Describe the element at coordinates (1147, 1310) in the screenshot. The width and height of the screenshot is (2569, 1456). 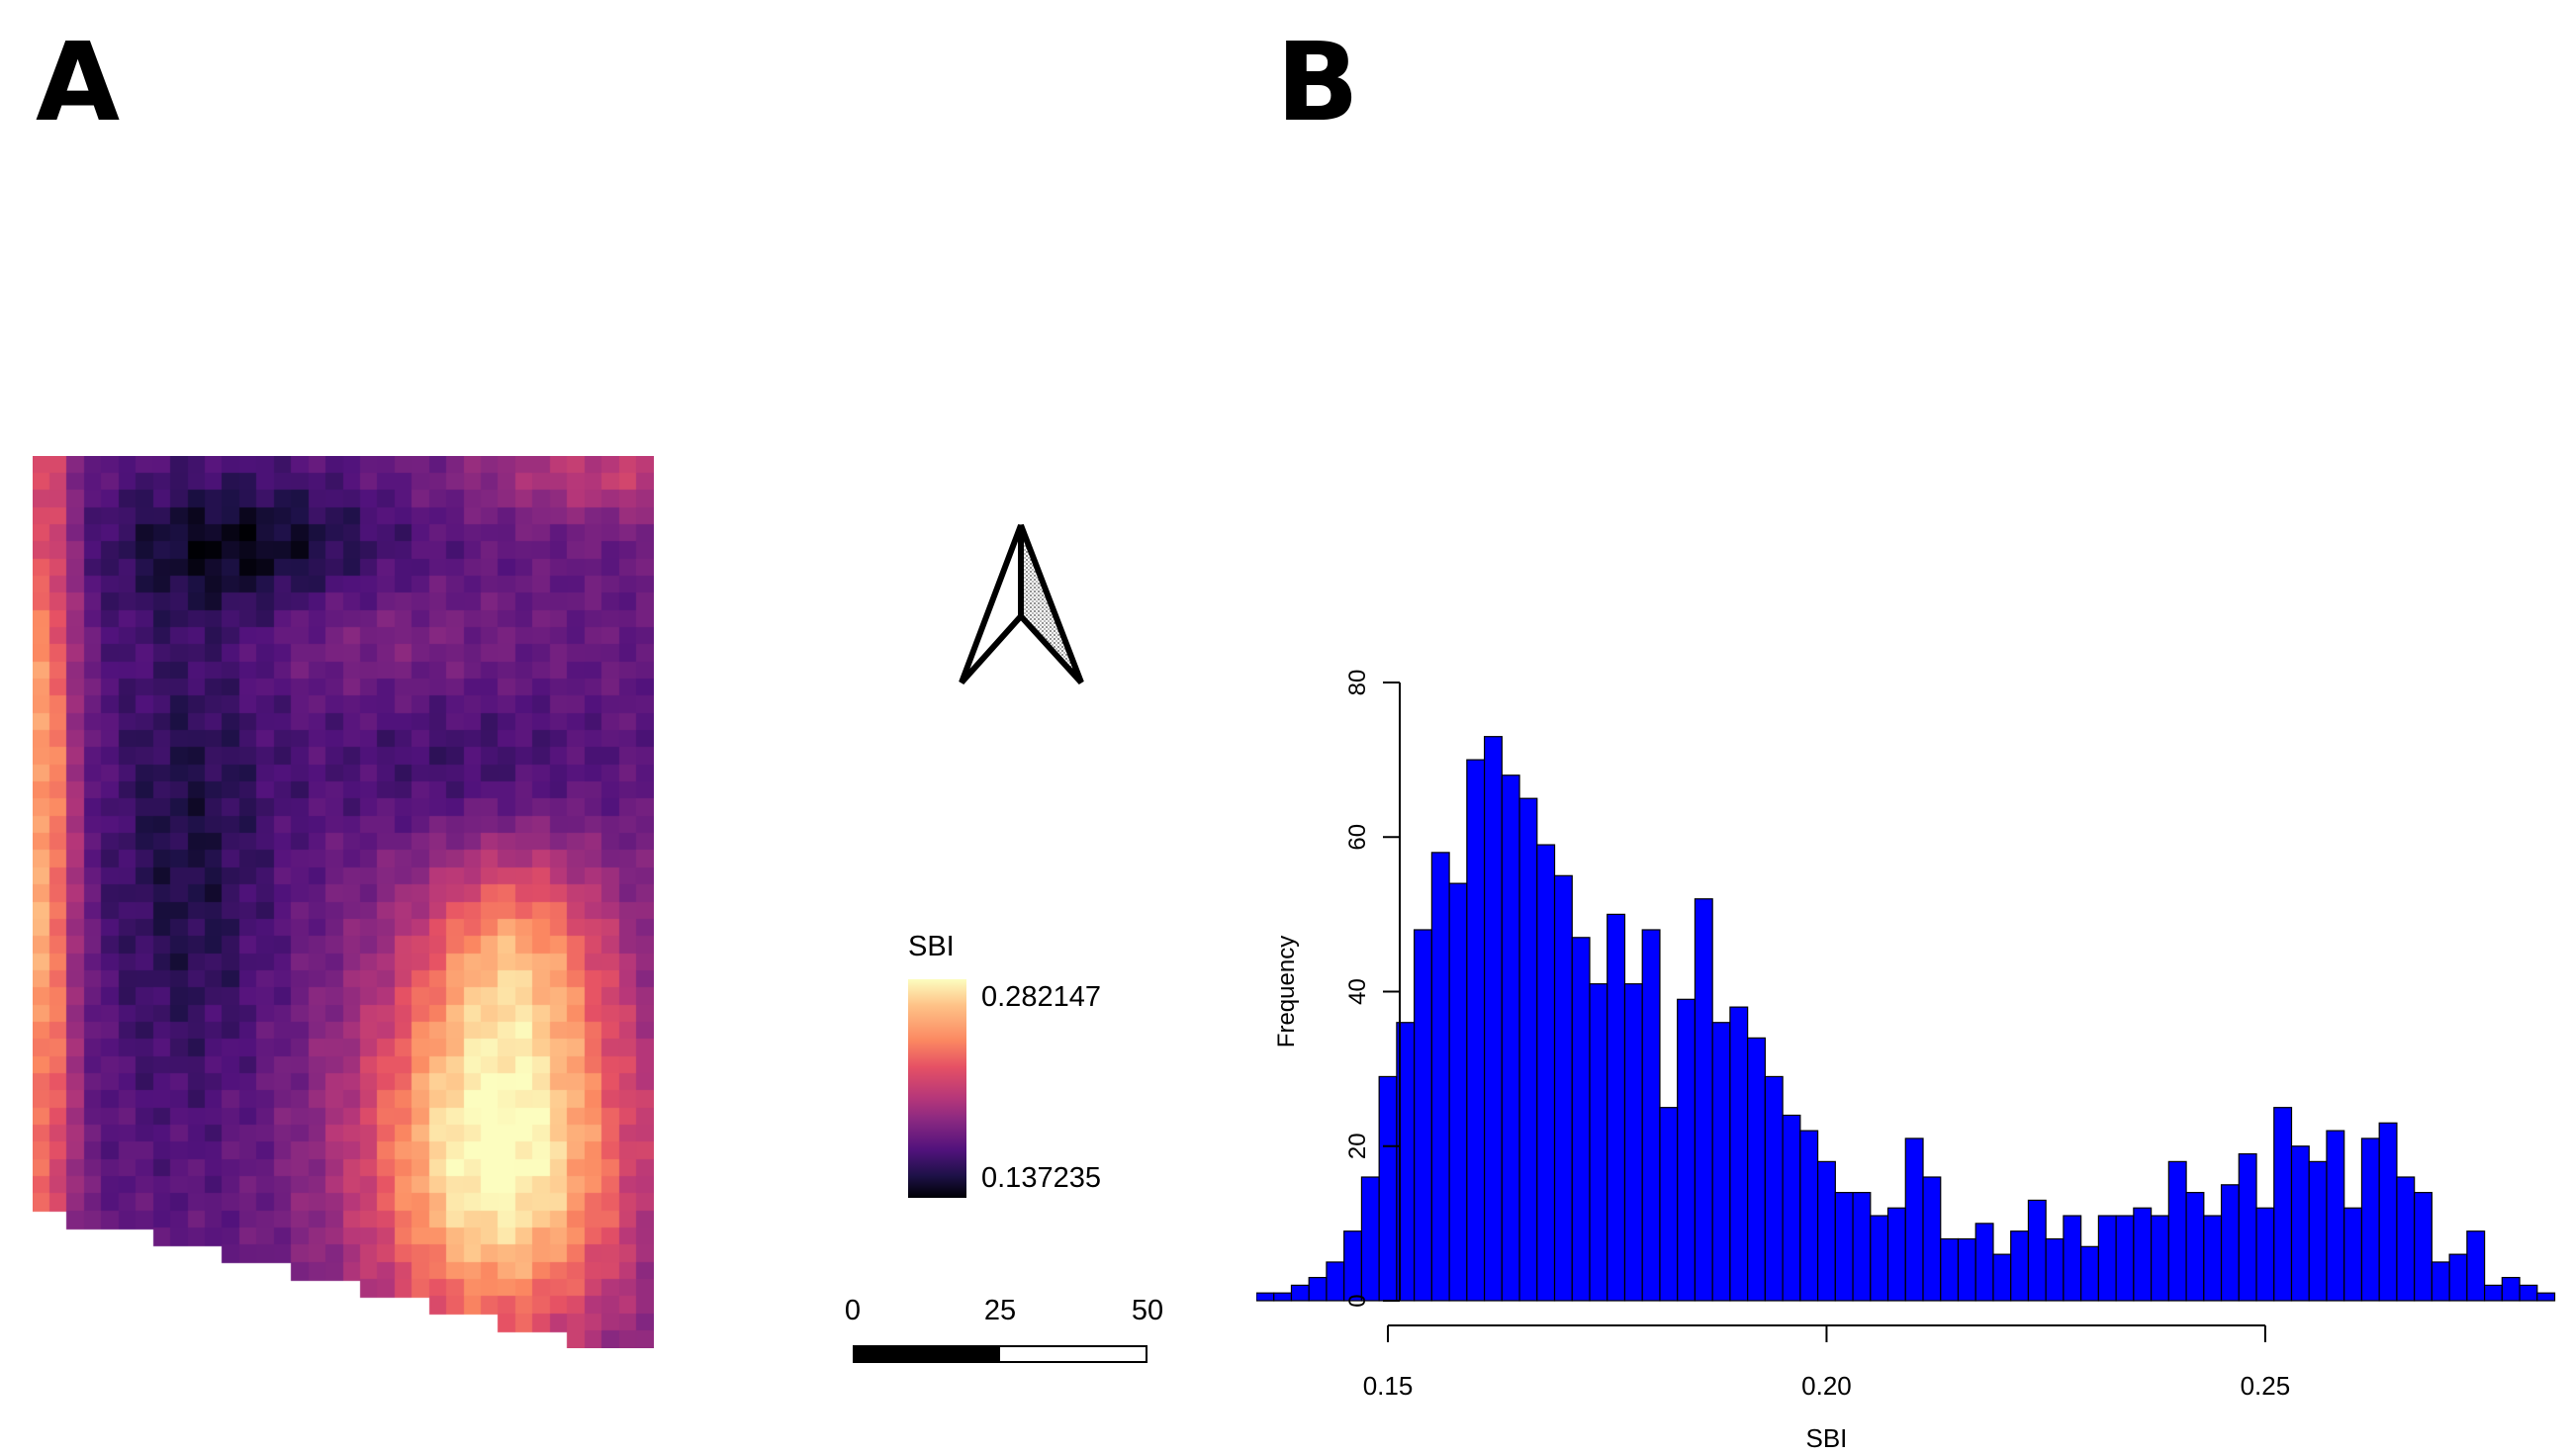
I see `scale-tick-50: 50` at that location.